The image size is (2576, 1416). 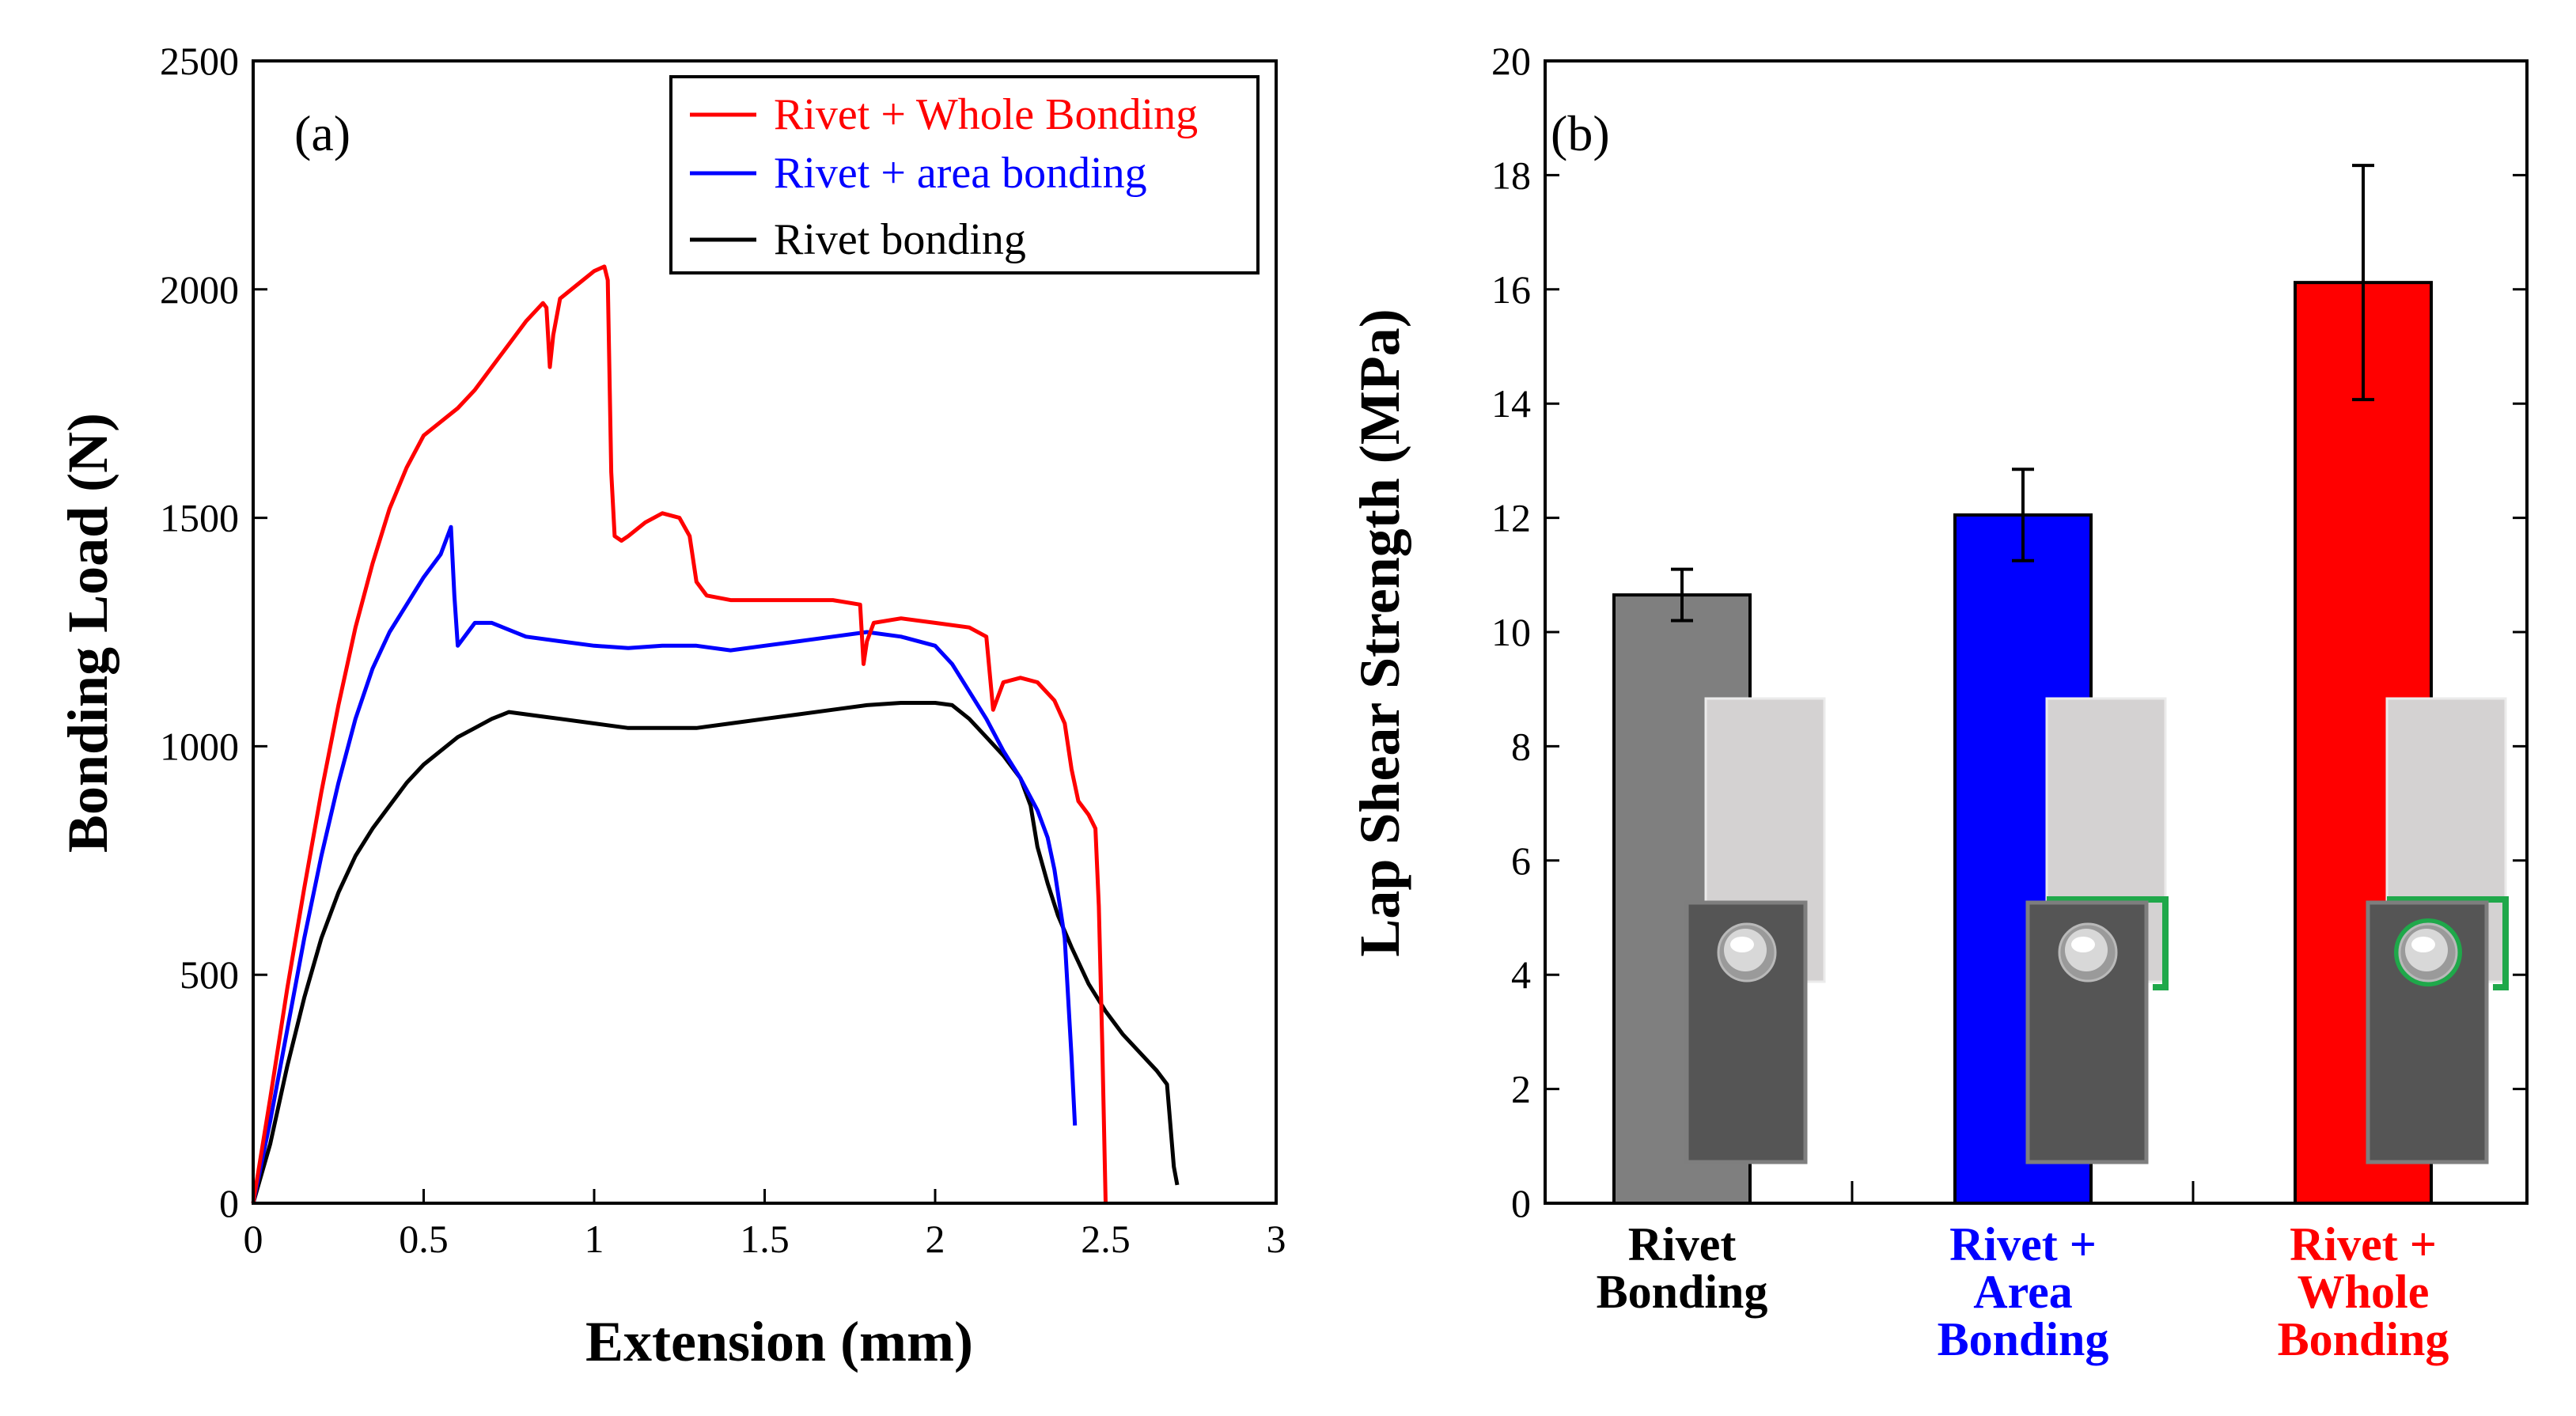 I want to click on y-tick-label: 2500, so click(x=199, y=61).